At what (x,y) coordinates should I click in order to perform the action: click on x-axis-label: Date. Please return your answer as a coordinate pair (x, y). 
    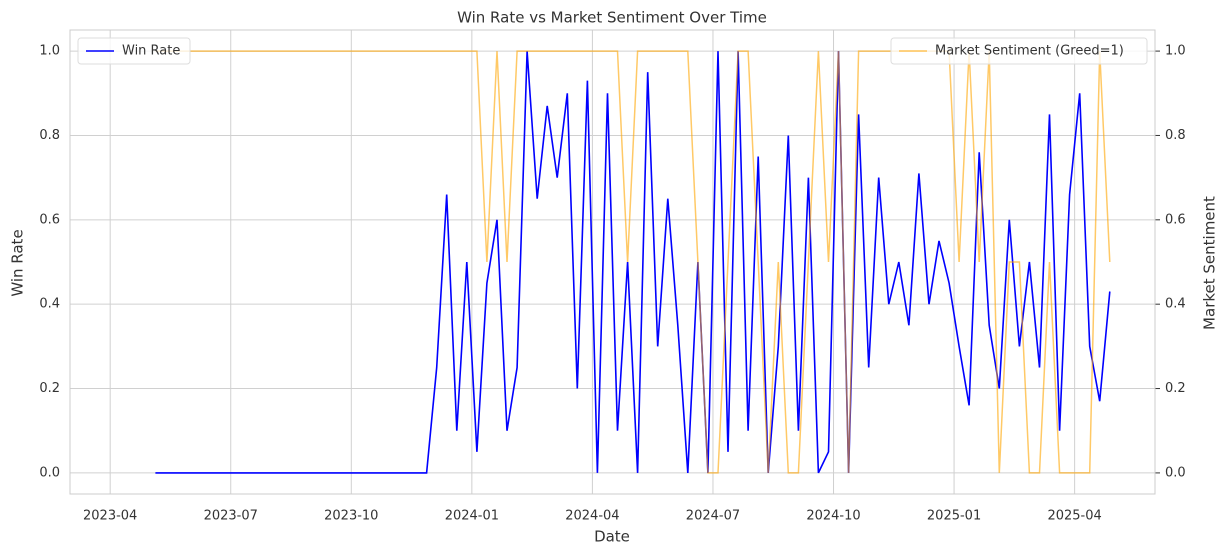
    Looking at the image, I should click on (612, 537).